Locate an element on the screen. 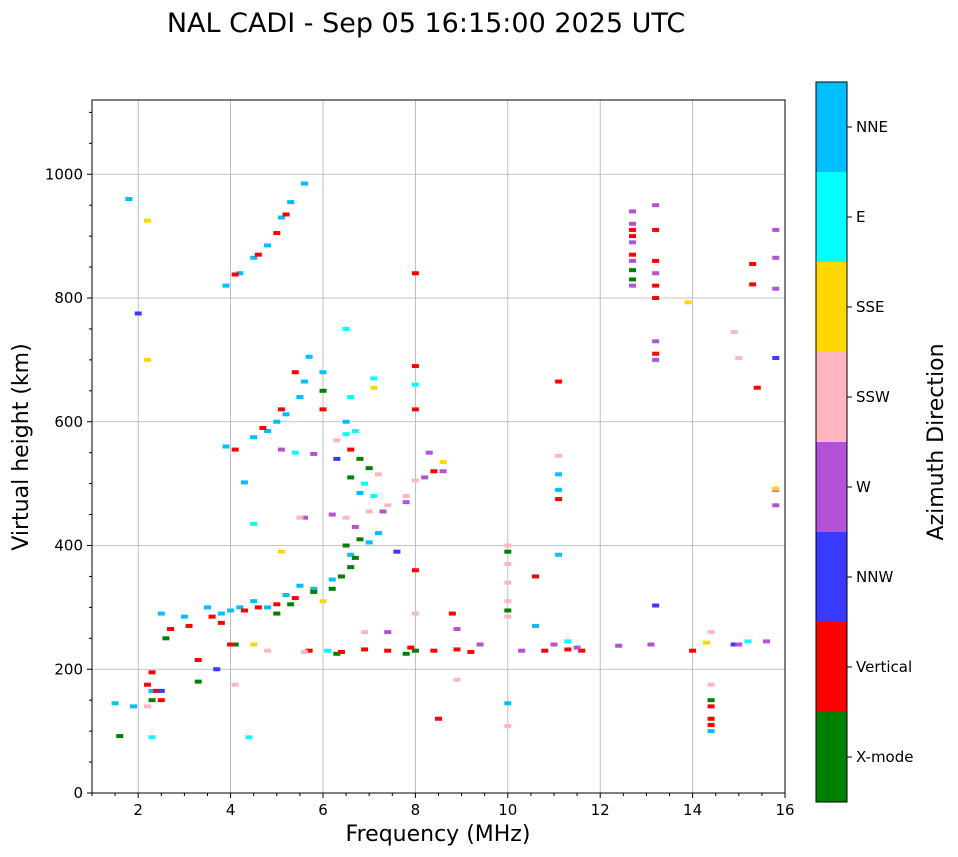 Image resolution: width=958 pixels, height=857 pixels. colorbar-frame is located at coordinates (831, 442).